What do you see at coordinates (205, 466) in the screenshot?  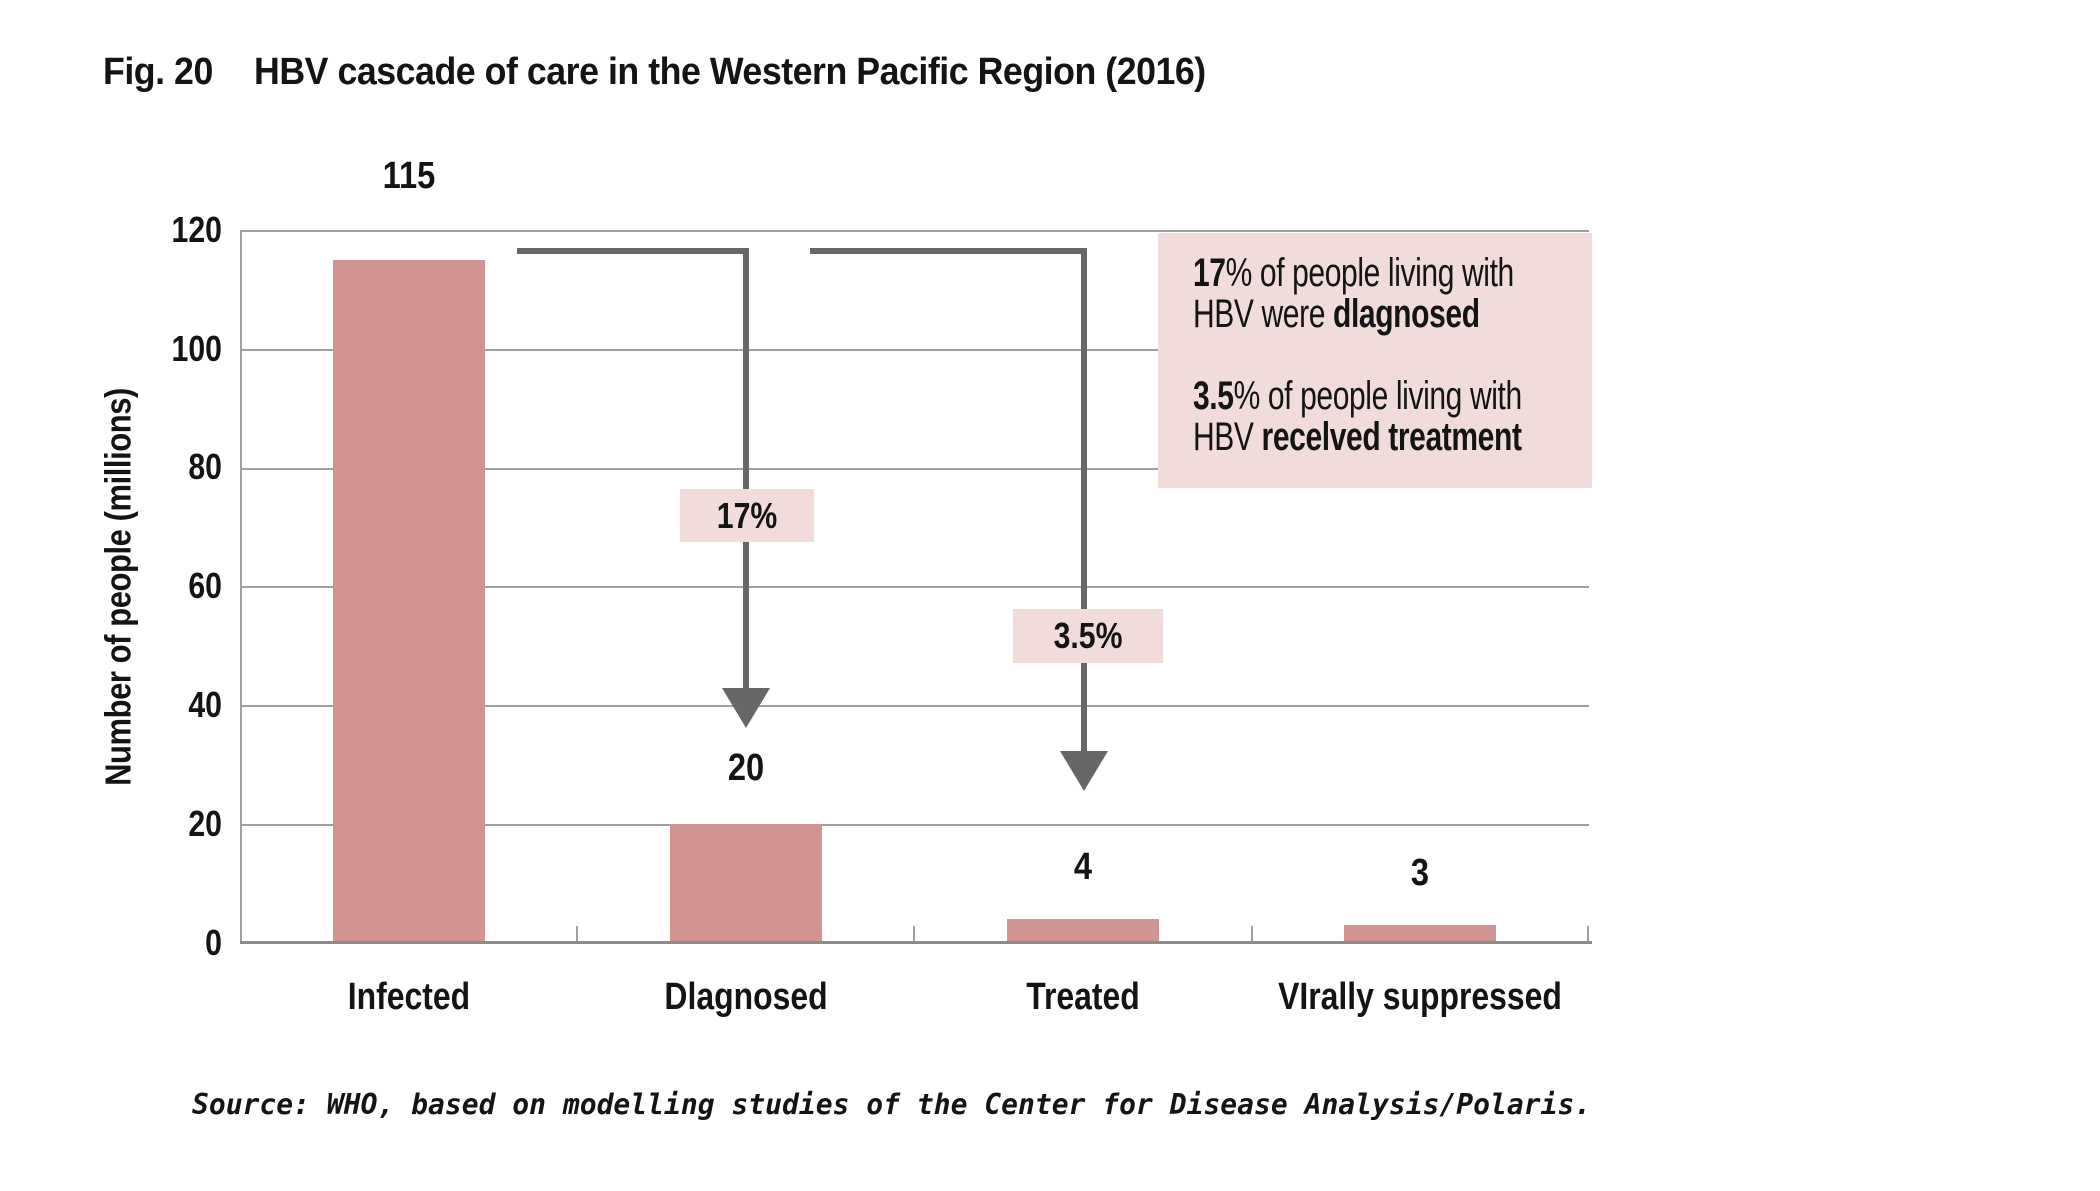 I see `y-tick-80: 80` at bounding box center [205, 466].